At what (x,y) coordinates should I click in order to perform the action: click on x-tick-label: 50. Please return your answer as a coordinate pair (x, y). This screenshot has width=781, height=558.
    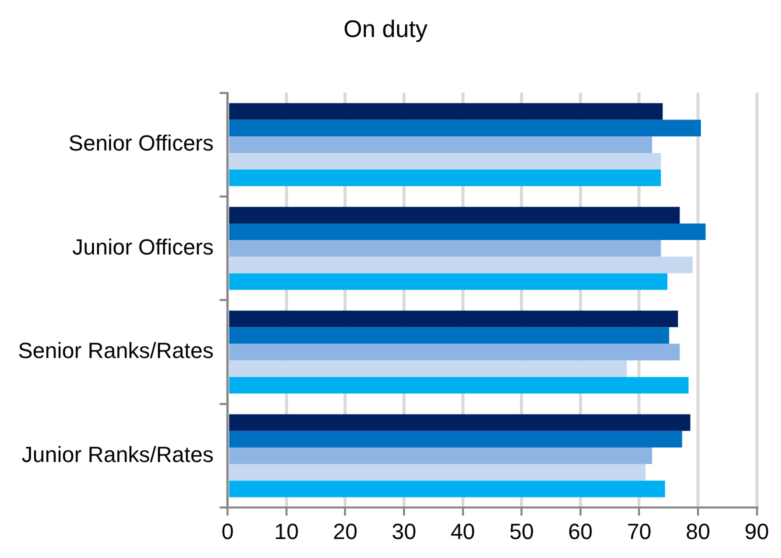
    Looking at the image, I should click on (521, 531).